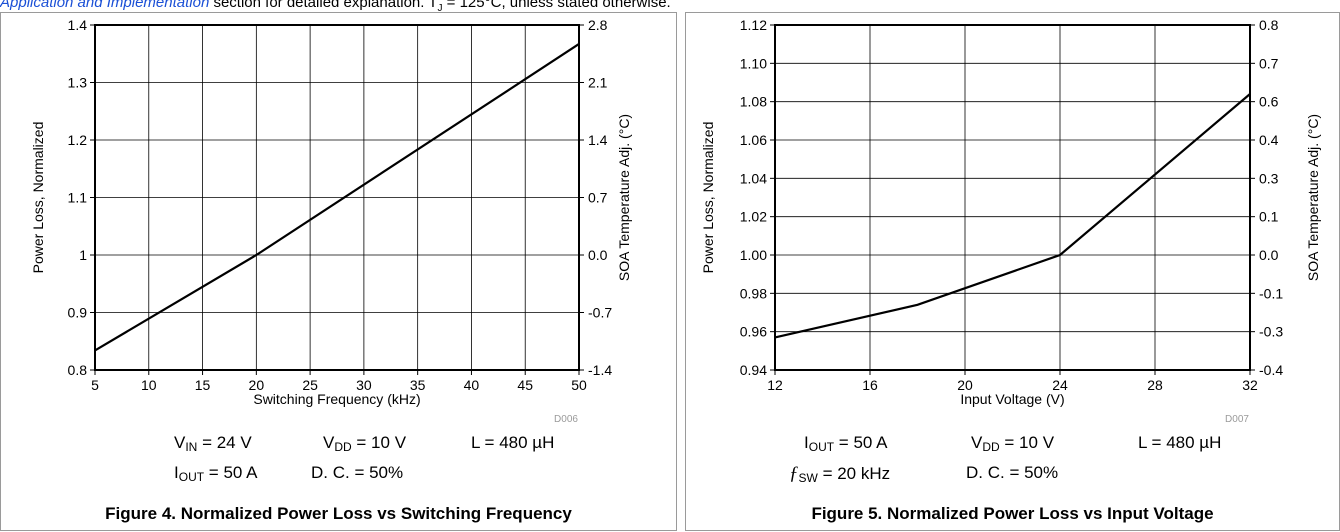  What do you see at coordinates (1269, 178) in the screenshot?
I see `y2-tick-label: 0.3` at bounding box center [1269, 178].